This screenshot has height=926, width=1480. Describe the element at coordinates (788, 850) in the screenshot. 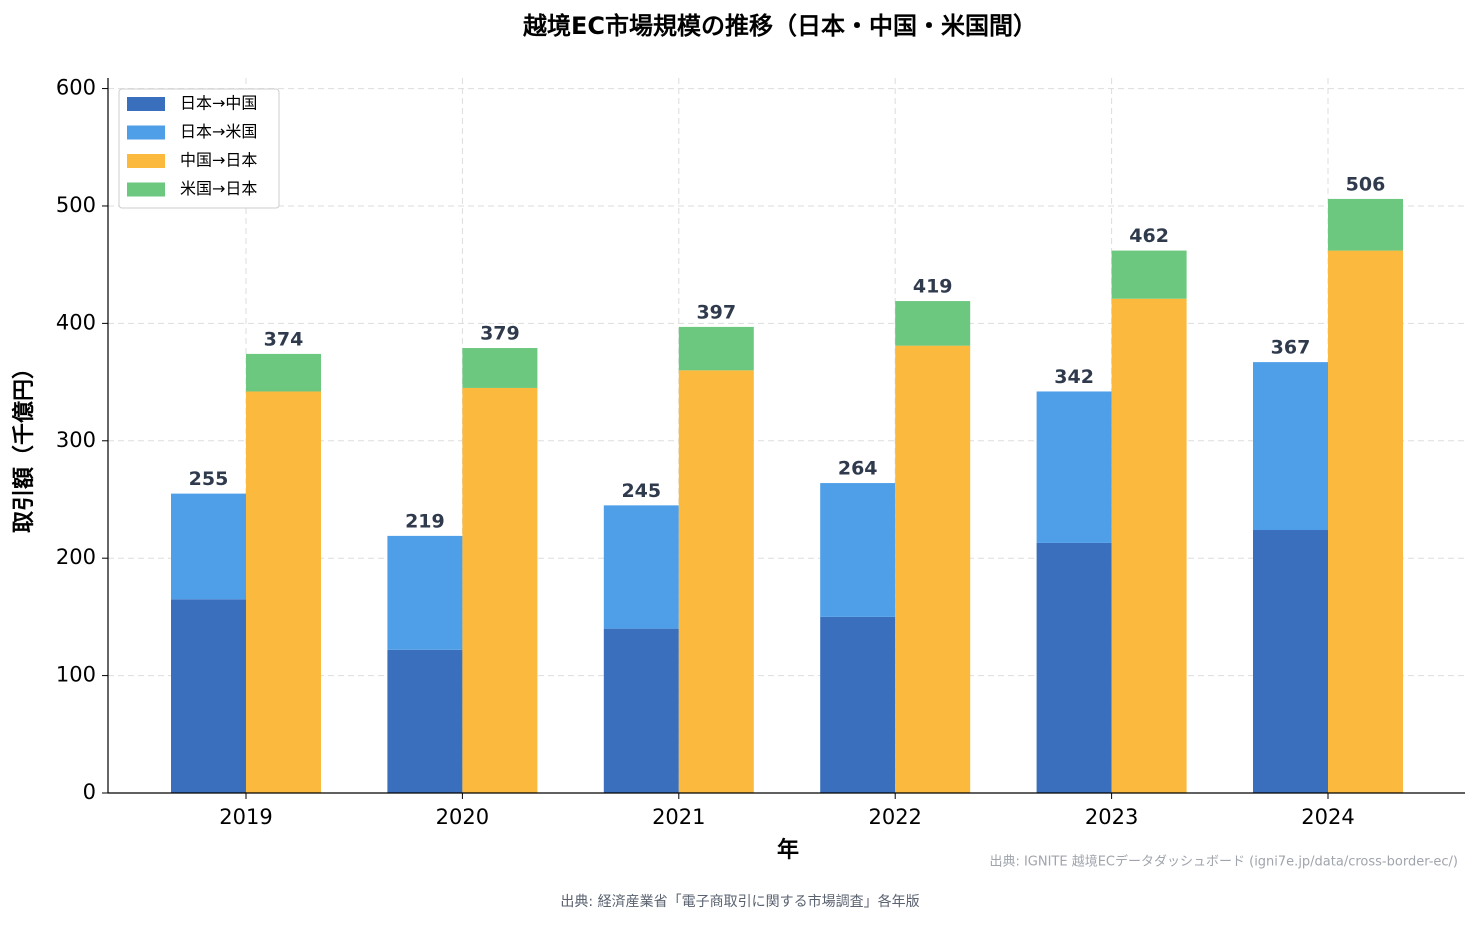

I see `x-axis-label: 年` at that location.